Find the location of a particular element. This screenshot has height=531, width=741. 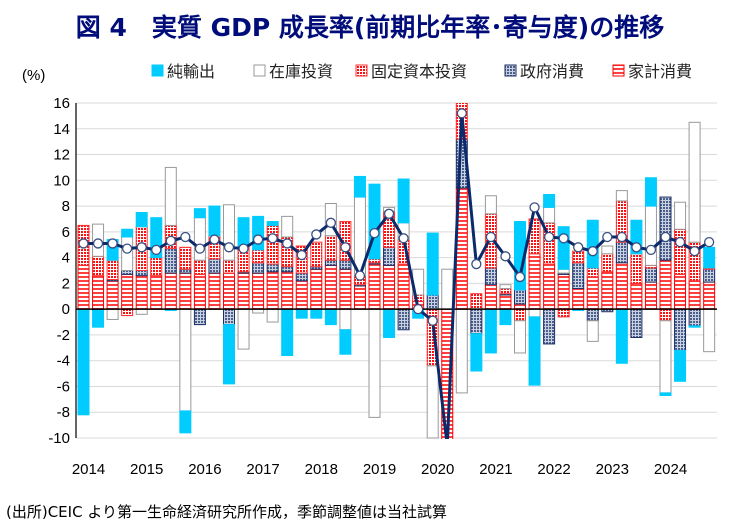

y-tick-label: 16 is located at coordinates (61, 103).